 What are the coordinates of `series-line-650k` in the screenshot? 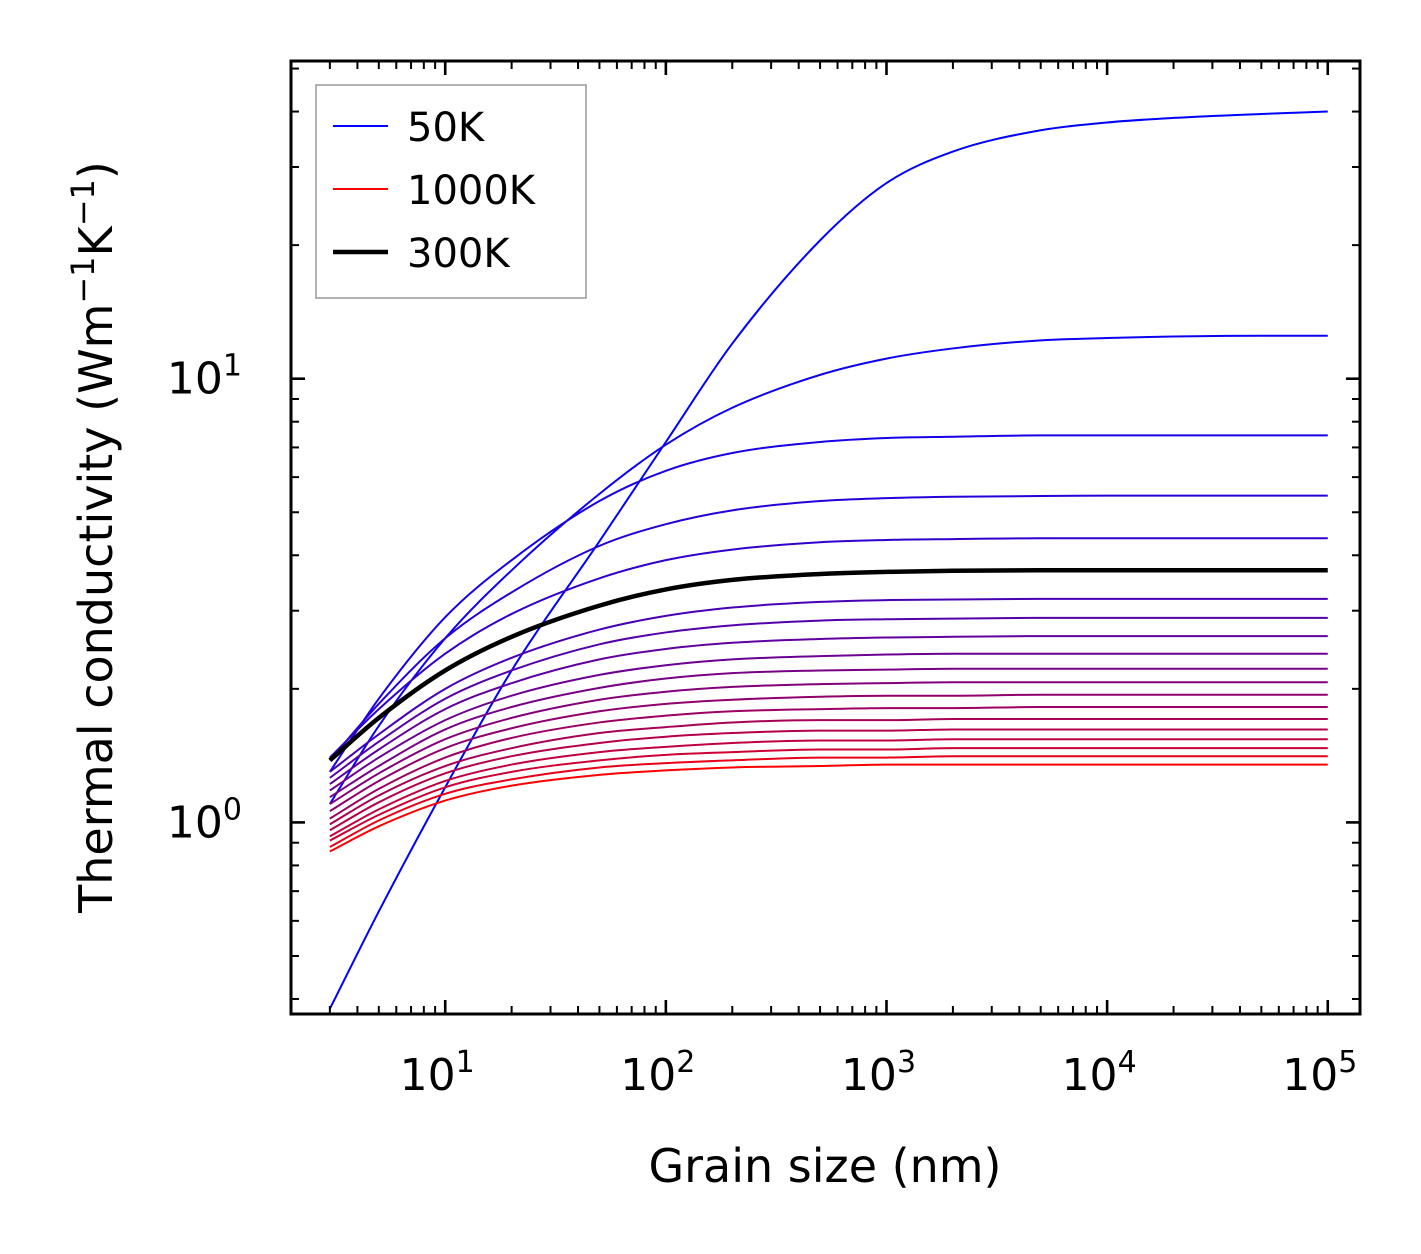 It's located at (828, 753).